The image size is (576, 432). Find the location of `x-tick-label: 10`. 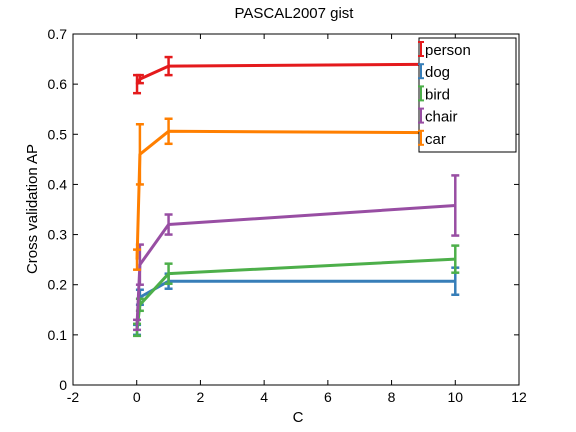

x-tick-label: 10 is located at coordinates (455, 397).